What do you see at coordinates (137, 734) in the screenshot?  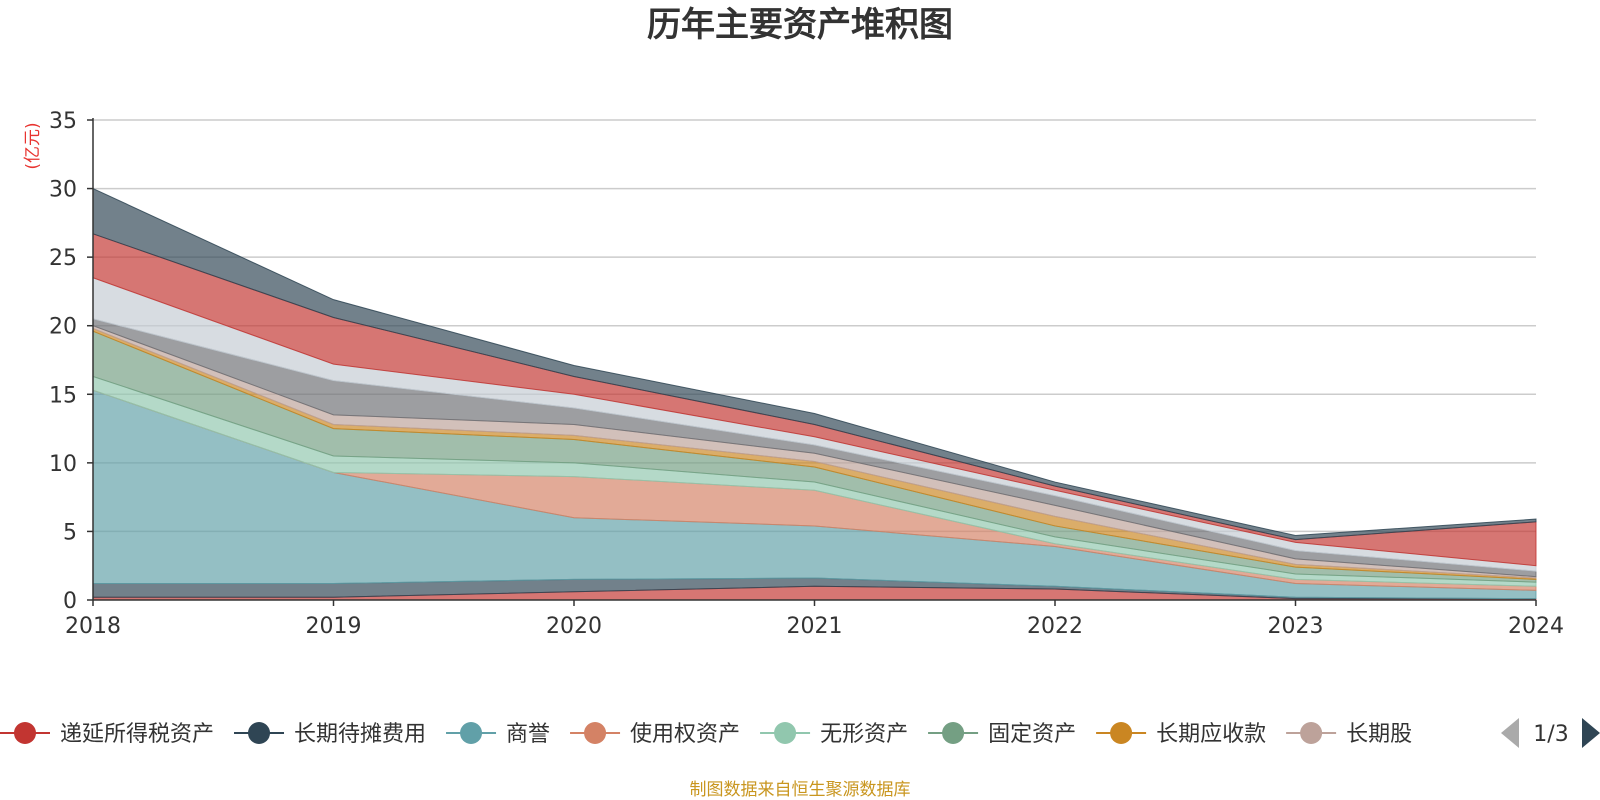 I see `legend-label: 递延所得税资产` at bounding box center [137, 734].